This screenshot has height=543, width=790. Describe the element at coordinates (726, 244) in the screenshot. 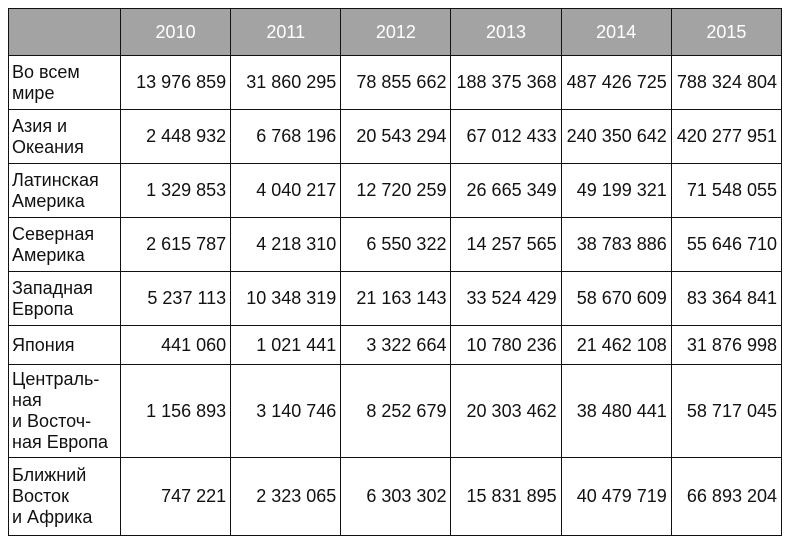

I see `value-cell: 55 646 710` at that location.